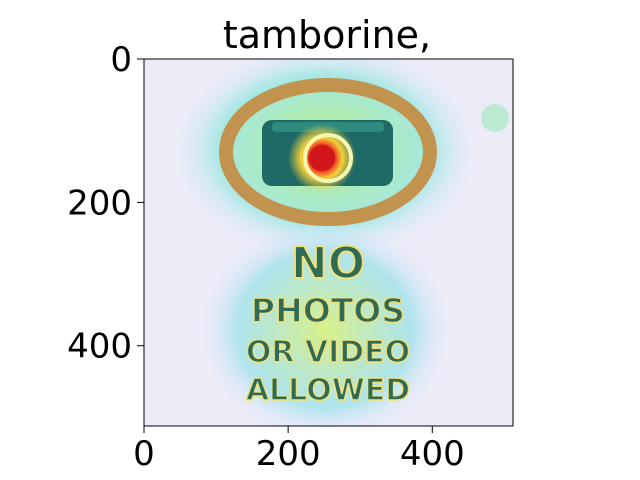  I want to click on x-axis: 0 200 400, so click(299, 450).